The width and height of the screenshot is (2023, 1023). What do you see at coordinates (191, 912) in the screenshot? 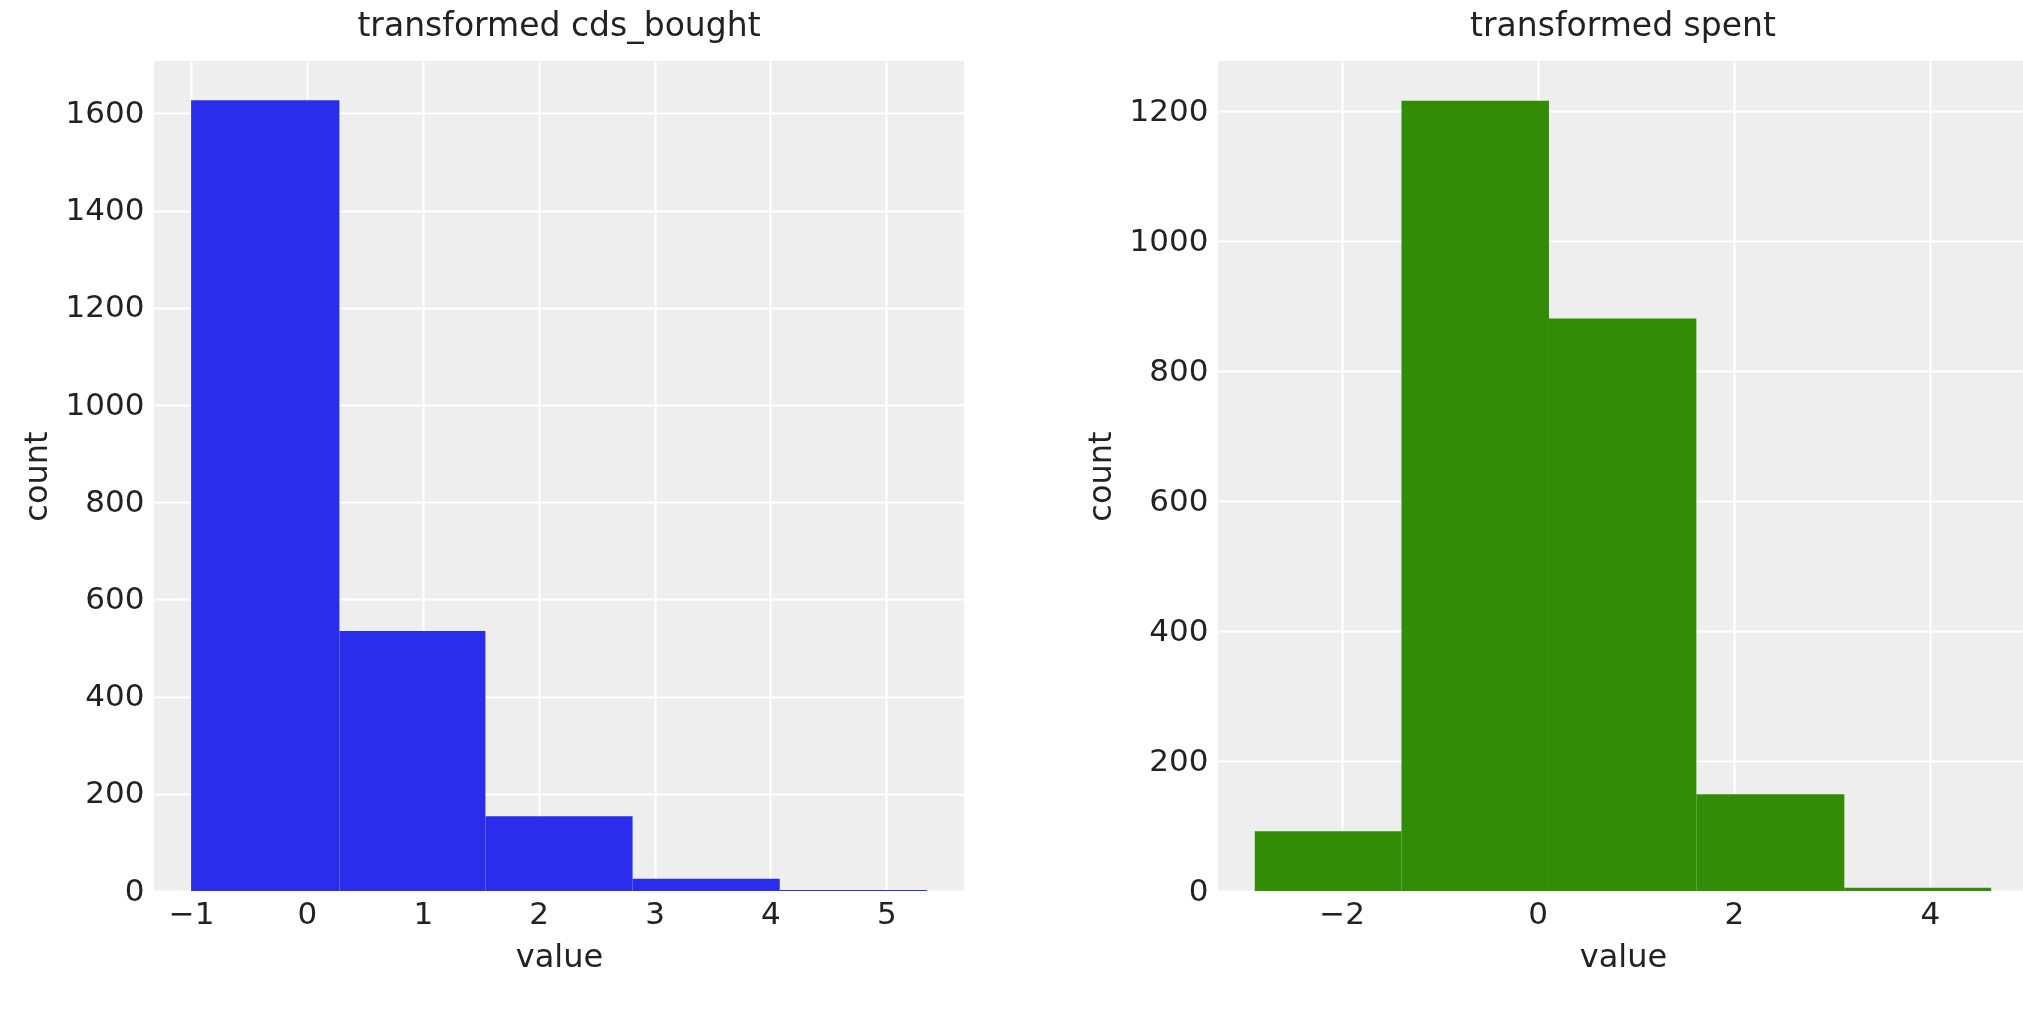
I see `x-tick-label: −1` at bounding box center [191, 912].